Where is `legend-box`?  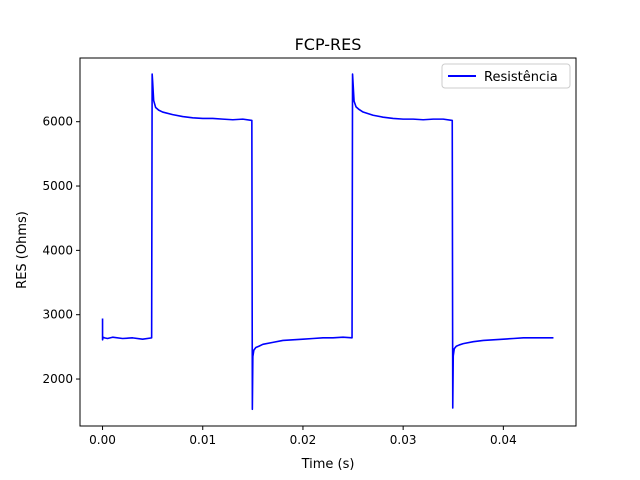 legend-box is located at coordinates (506, 76).